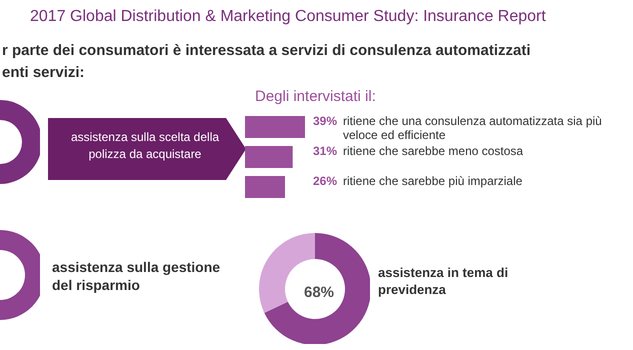 The width and height of the screenshot is (633, 350). I want to click on donut-slice, so click(317, 288).